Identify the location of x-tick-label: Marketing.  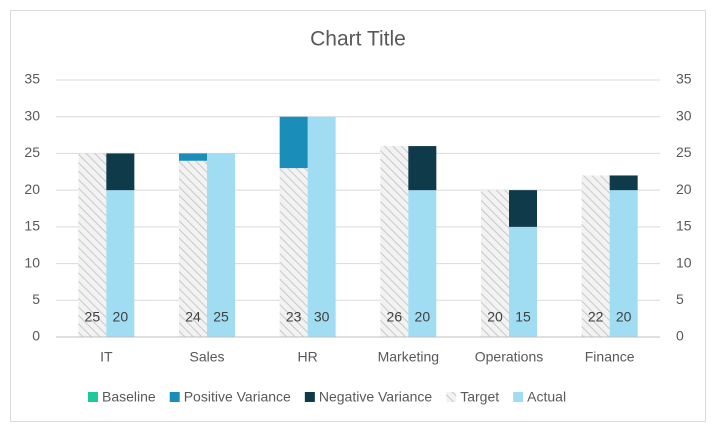
(408, 357).